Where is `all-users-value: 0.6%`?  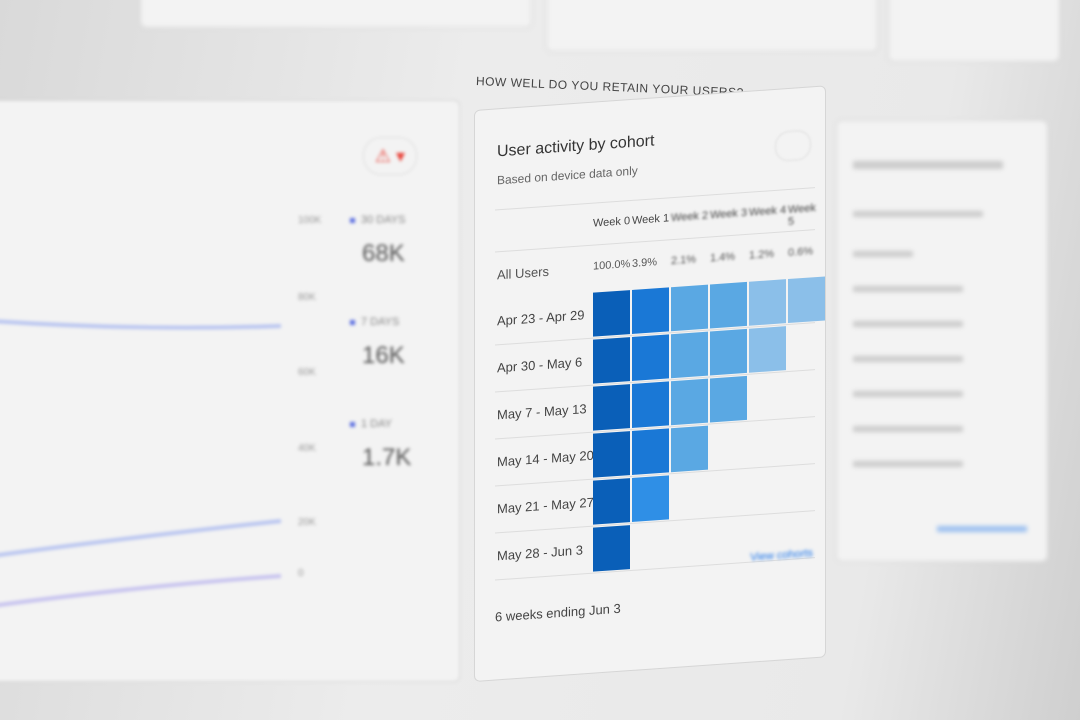 all-users-value: 0.6% is located at coordinates (801, 252).